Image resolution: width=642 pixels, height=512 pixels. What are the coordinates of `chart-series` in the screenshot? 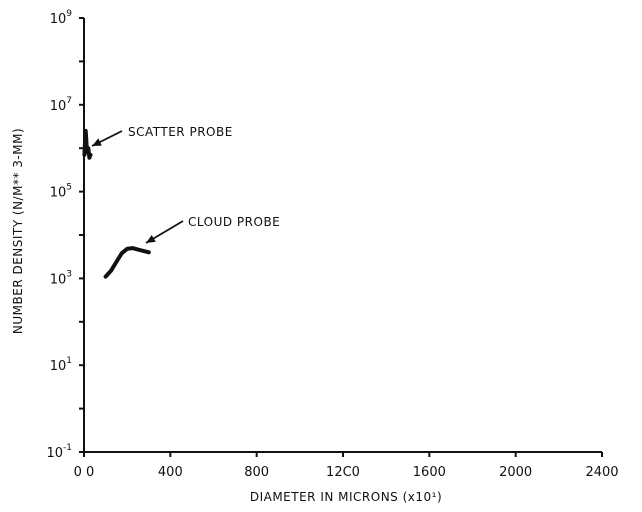 It's located at (116, 203).